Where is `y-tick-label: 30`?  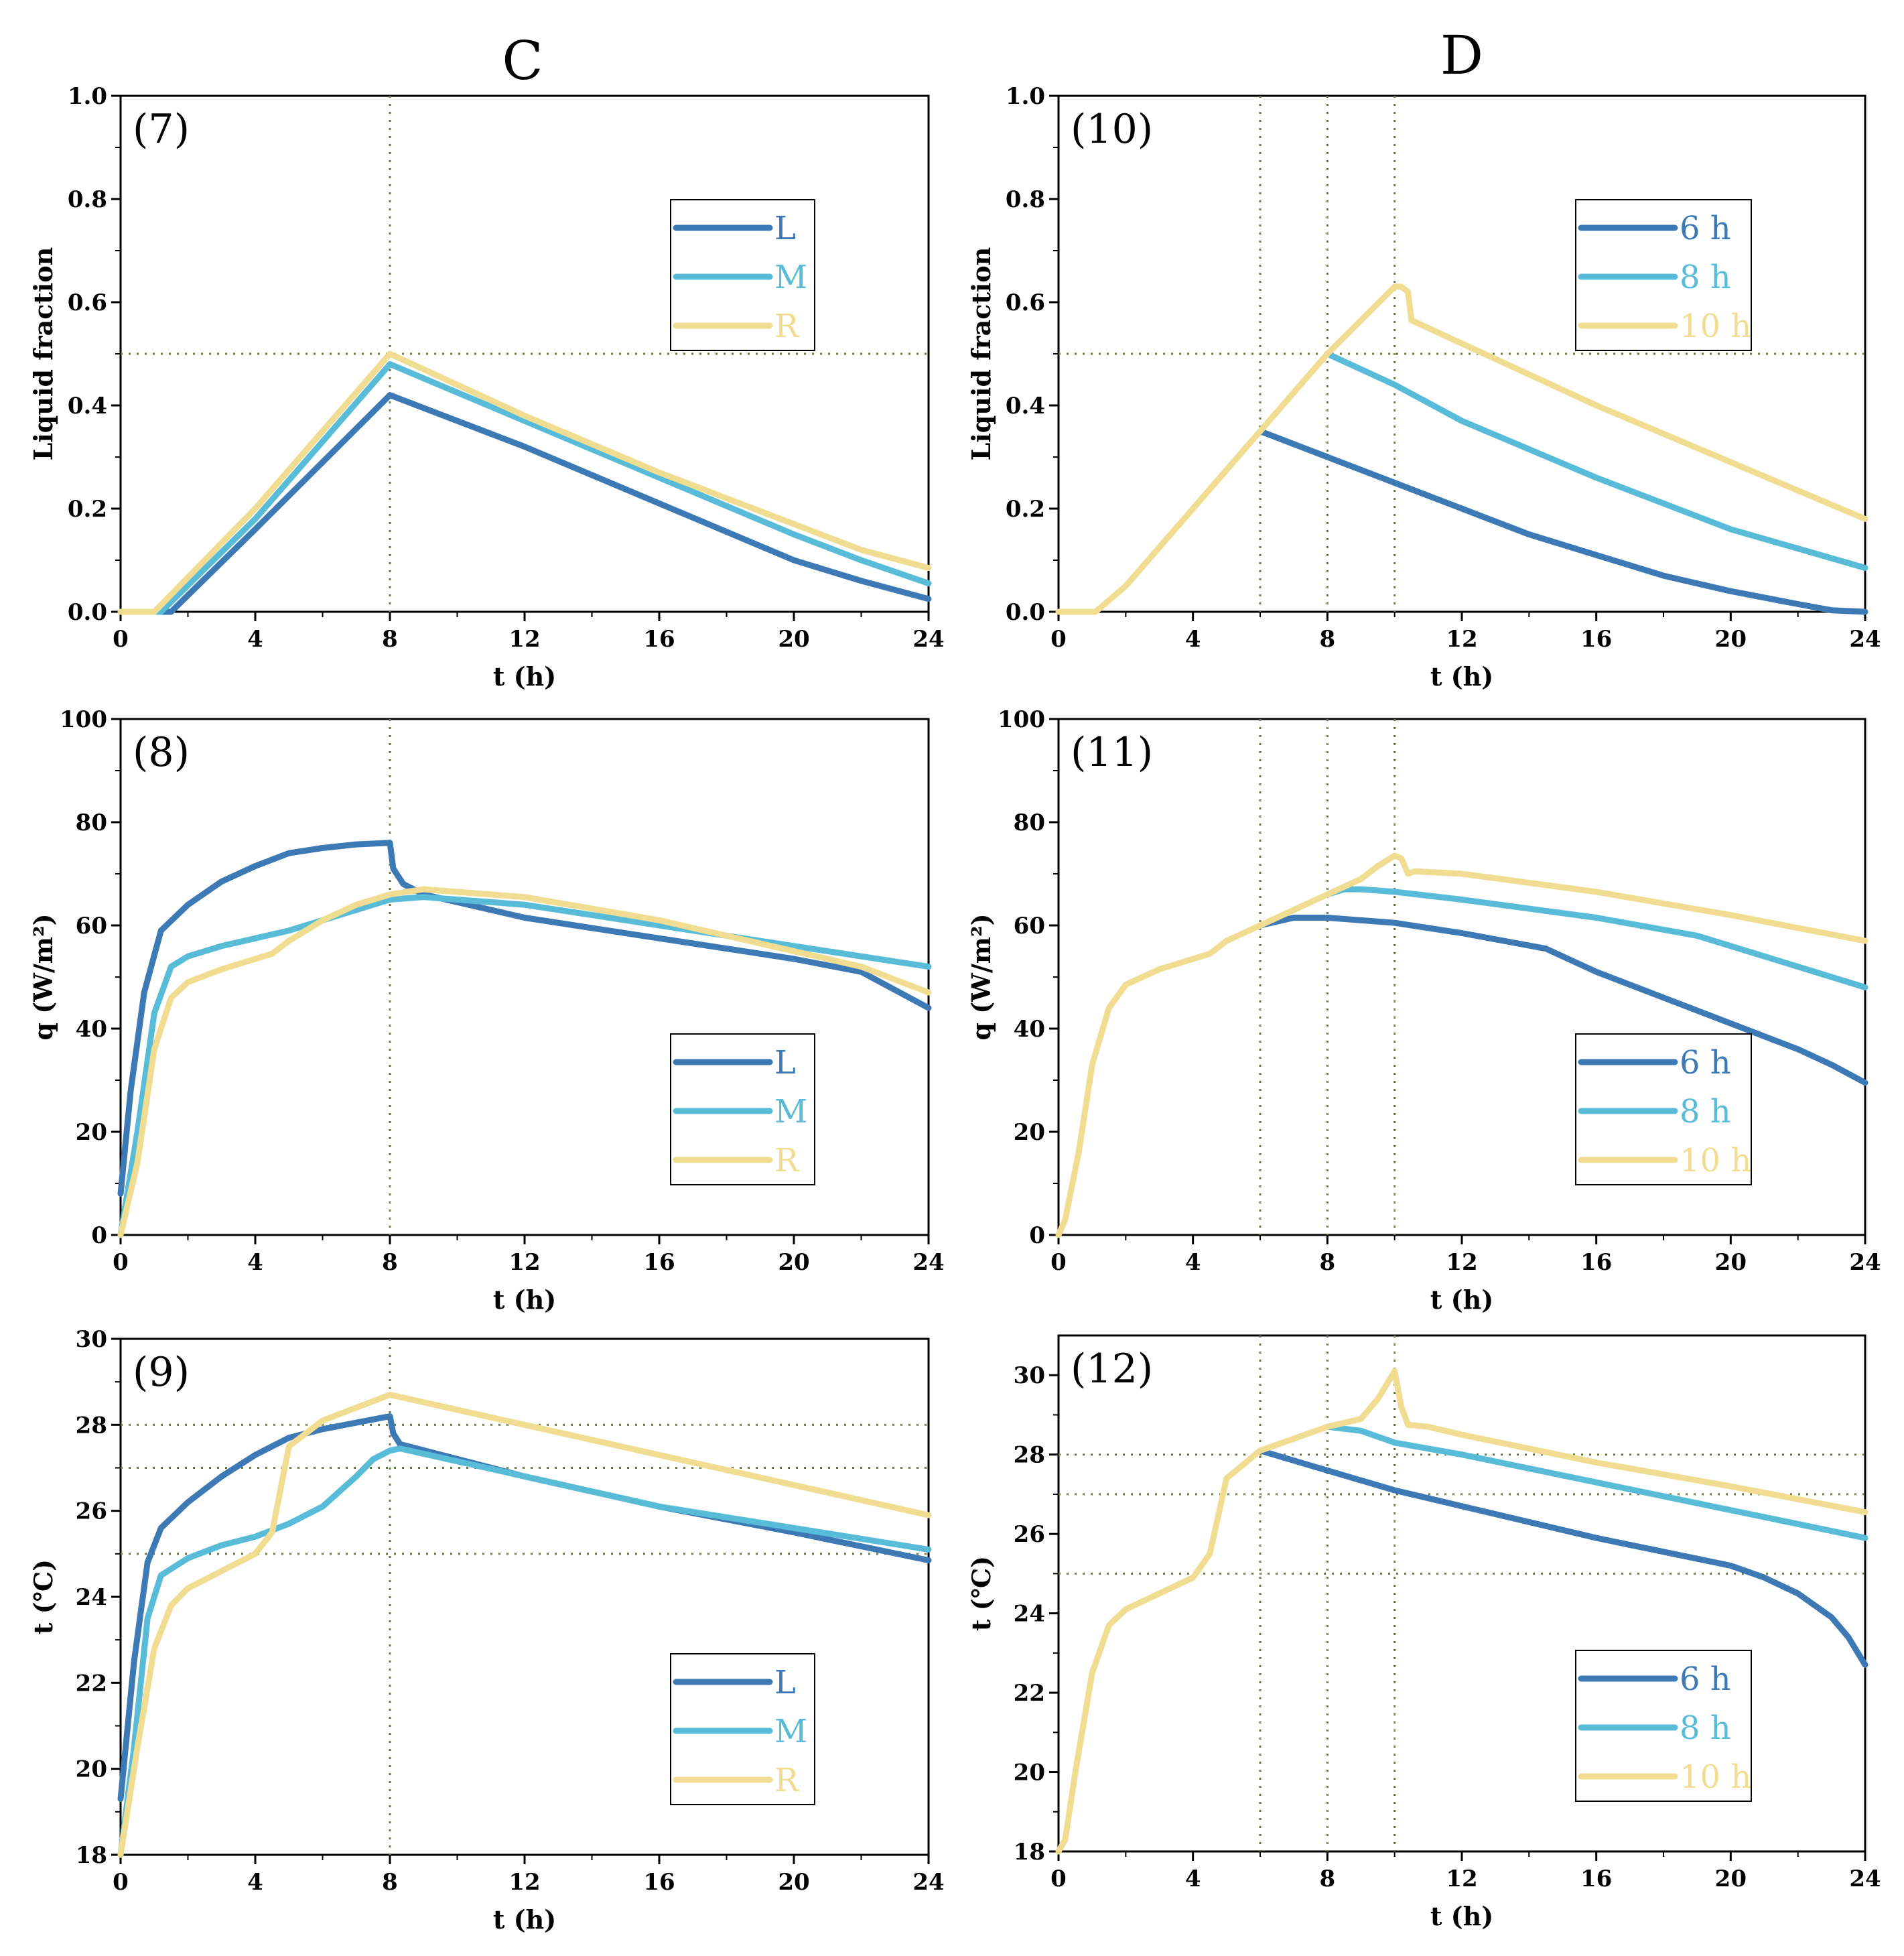
y-tick-label: 30 is located at coordinates (1029, 1375).